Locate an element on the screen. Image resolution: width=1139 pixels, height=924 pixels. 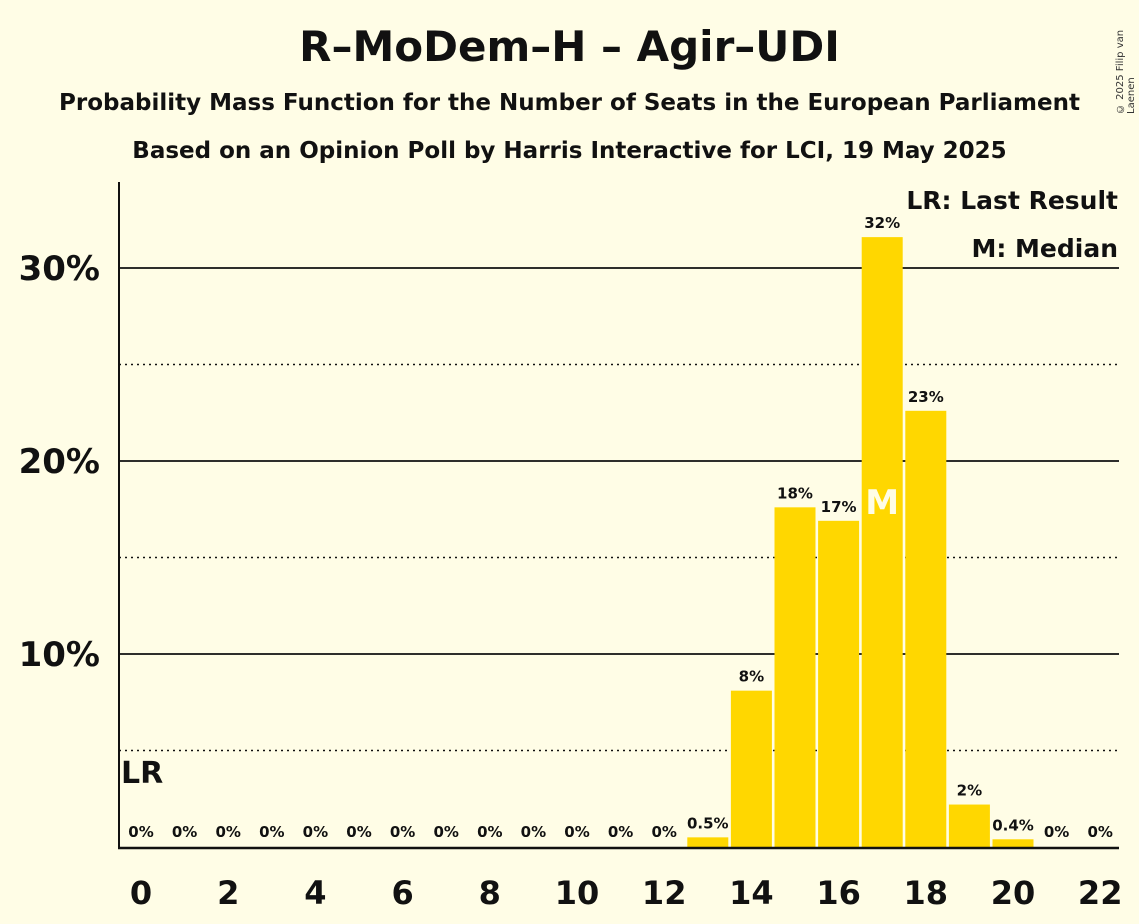
x-tick-label: 6 is located at coordinates (402, 893).